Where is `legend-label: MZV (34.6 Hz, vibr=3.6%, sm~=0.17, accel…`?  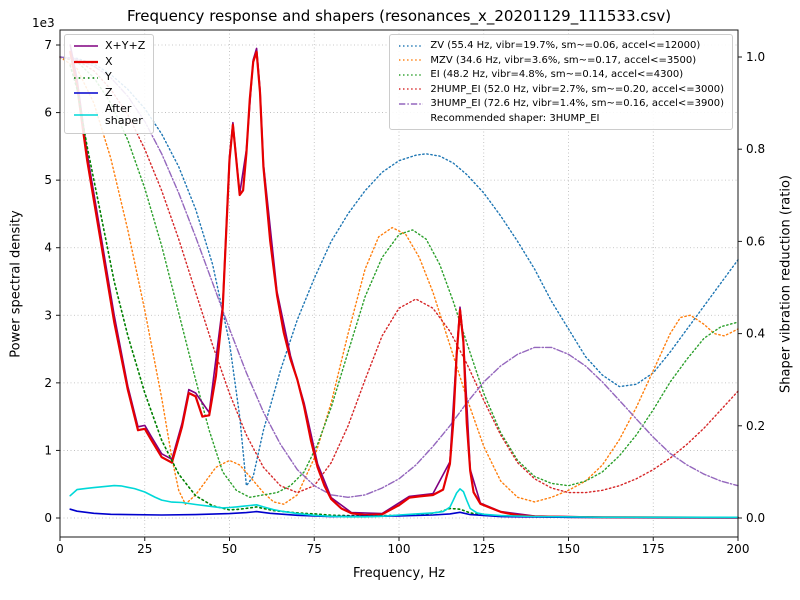 legend-label: MZV (34.6 Hz, vibr=3.6%, sm~=0.17, accel… is located at coordinates (563, 60).